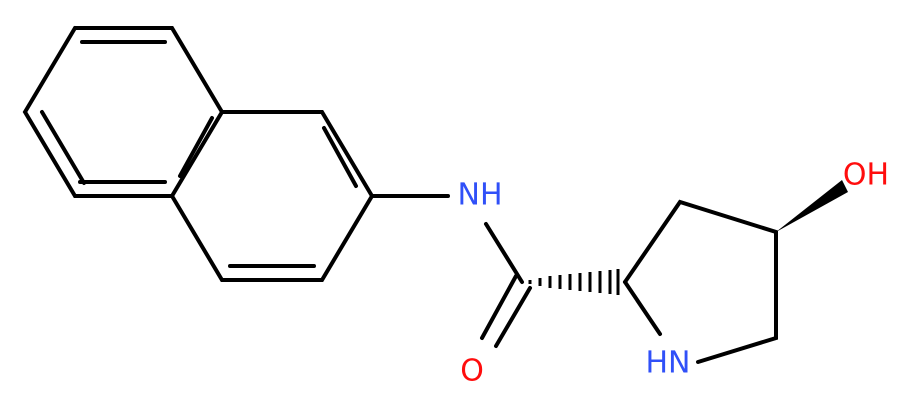 The image size is (924, 407). What do you see at coordinates (574, 282) in the screenshot?
I see `hashed-wedge` at bounding box center [574, 282].